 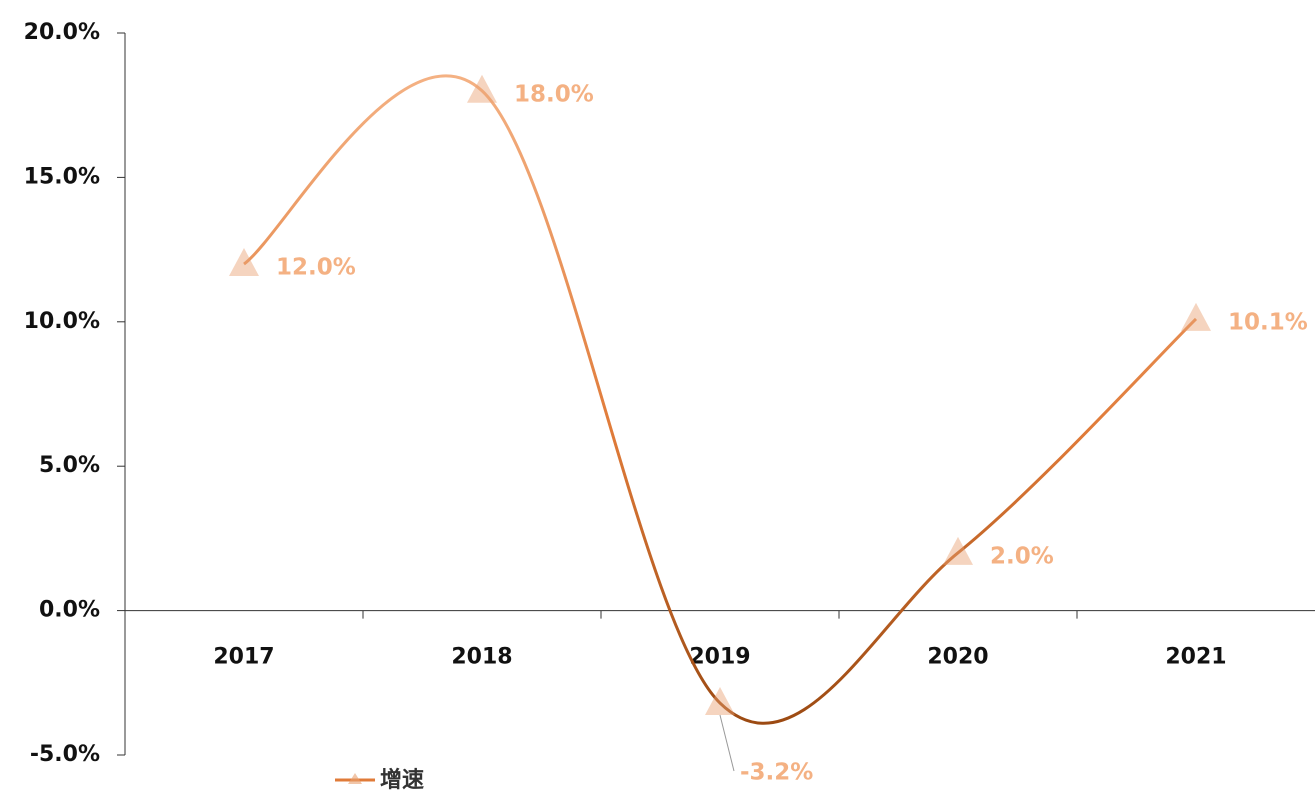 I want to click on x-tick-label: 2021, so click(x=1195, y=657).